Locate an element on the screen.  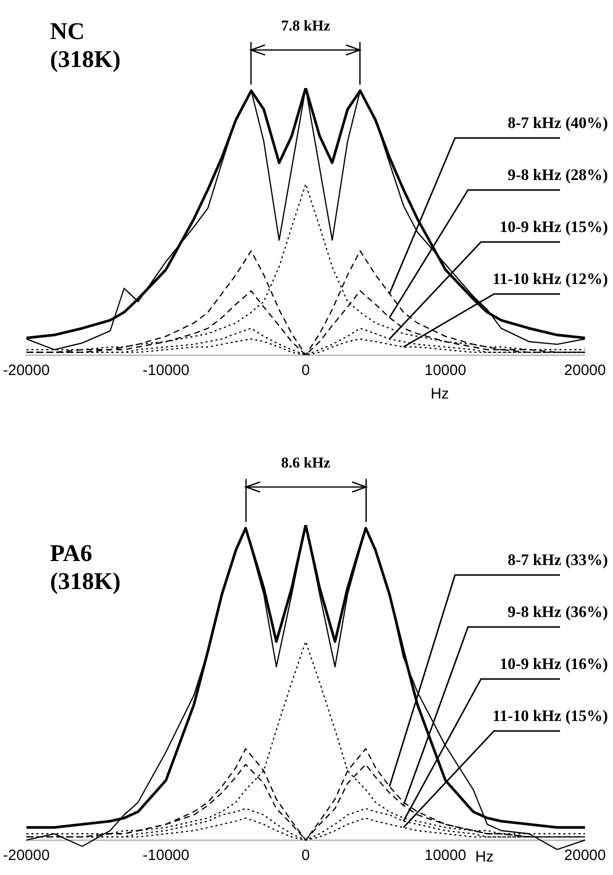
chart-title: NC (318K) is located at coordinates (86, 46).